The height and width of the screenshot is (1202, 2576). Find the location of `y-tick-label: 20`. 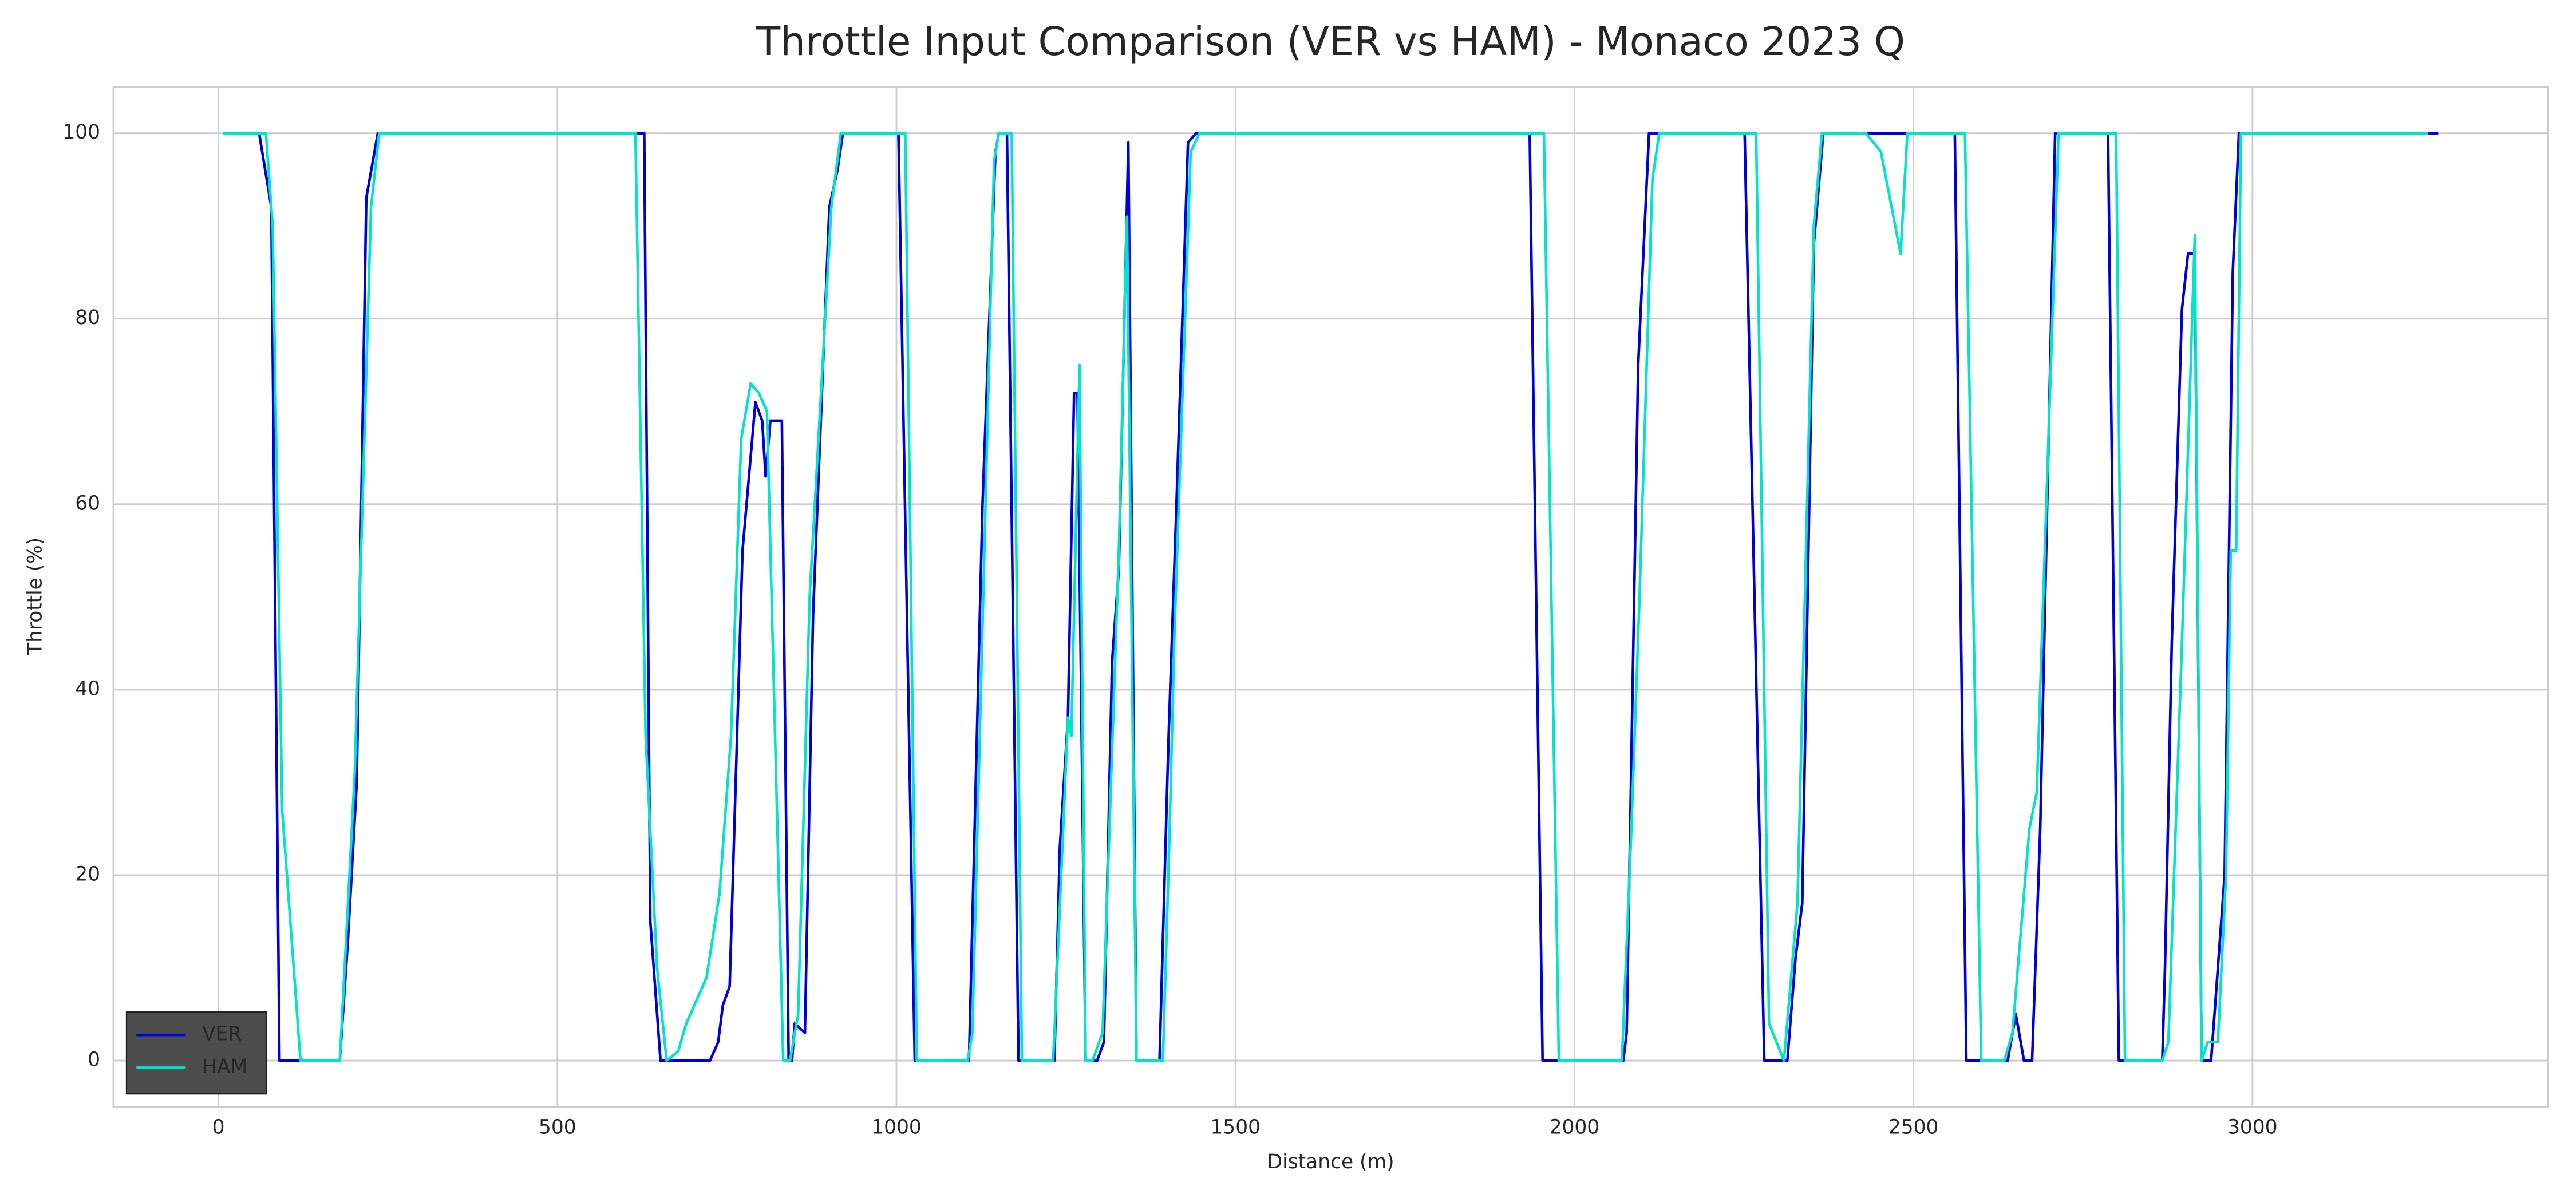

y-tick-label: 20 is located at coordinates (87, 874).